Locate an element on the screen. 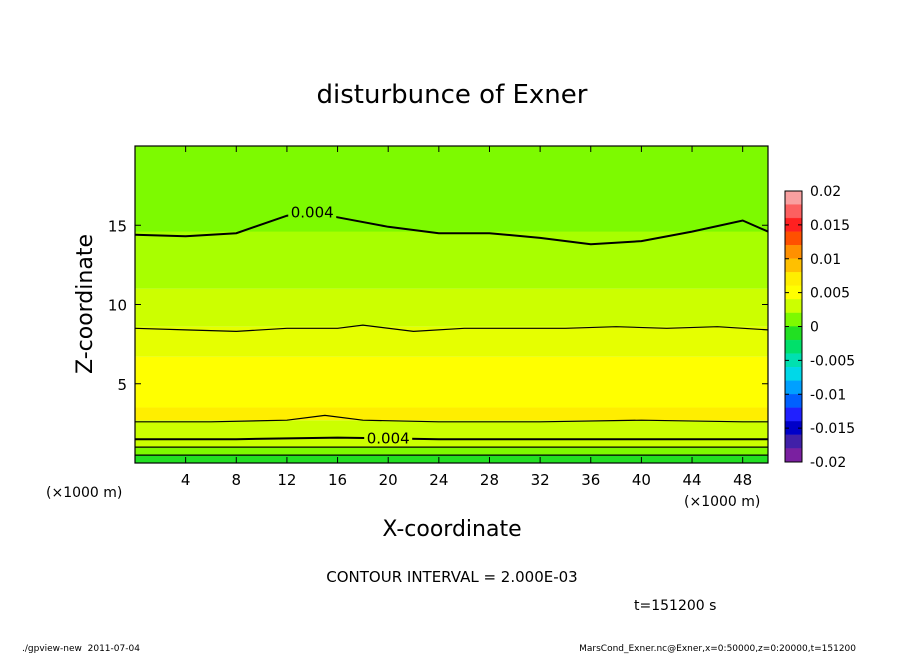 This screenshot has height=654, width=904. y-axis-label: Z-coordinate is located at coordinates (85, 304).